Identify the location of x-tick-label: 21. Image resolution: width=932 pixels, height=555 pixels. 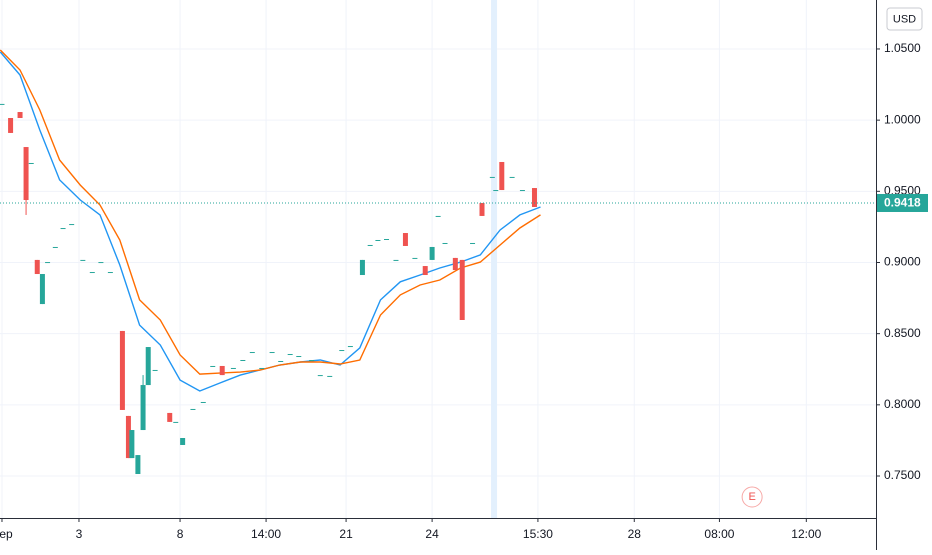
(346, 534).